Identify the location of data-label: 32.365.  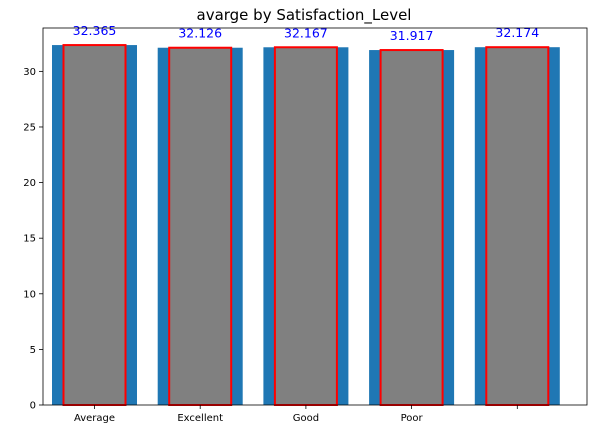
(95, 30).